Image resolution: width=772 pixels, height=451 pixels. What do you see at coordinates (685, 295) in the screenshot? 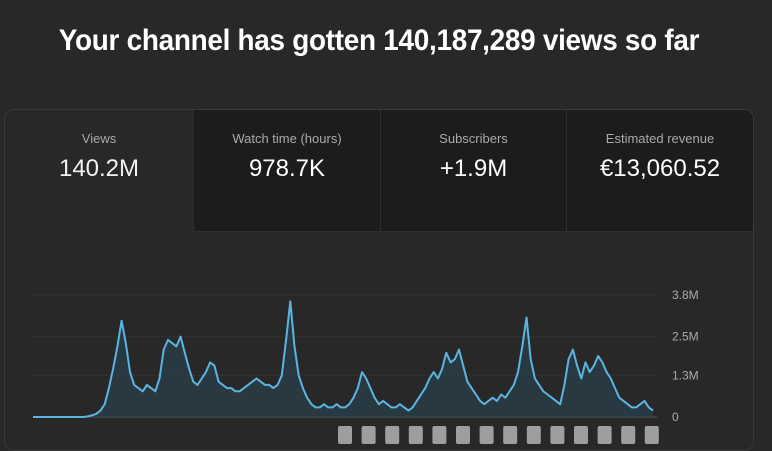
I see `y-tick-label: 3.8M` at bounding box center [685, 295].